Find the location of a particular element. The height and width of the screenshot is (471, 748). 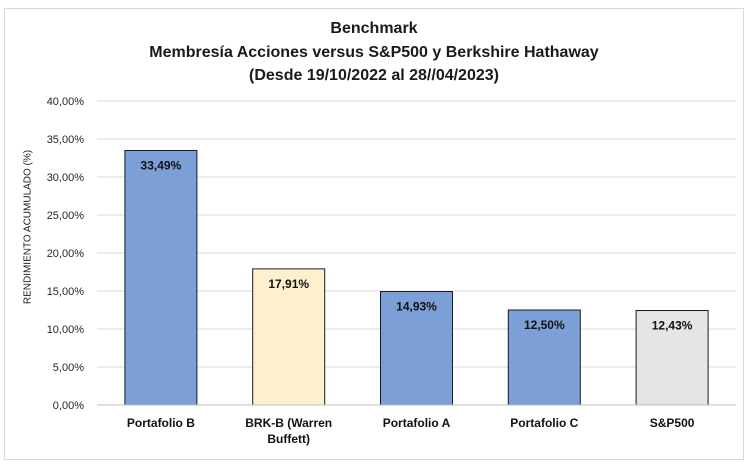

data-label: 12,50% is located at coordinates (544, 325).